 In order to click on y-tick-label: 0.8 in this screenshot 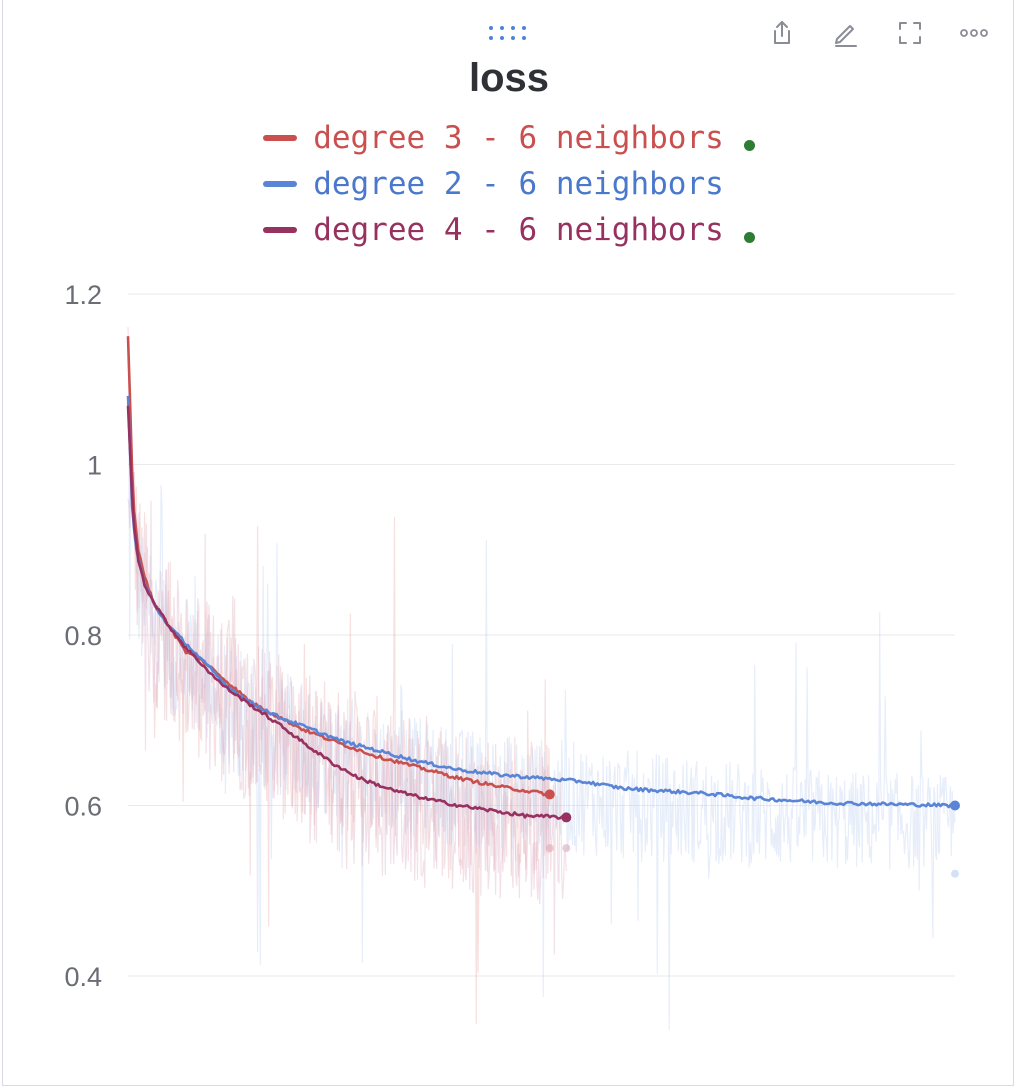, I will do `click(83, 636)`.